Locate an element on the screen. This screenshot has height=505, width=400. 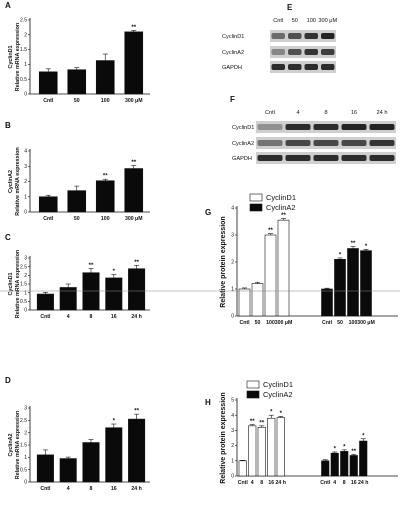
panel-letter: F is located at coordinates (232, 99).